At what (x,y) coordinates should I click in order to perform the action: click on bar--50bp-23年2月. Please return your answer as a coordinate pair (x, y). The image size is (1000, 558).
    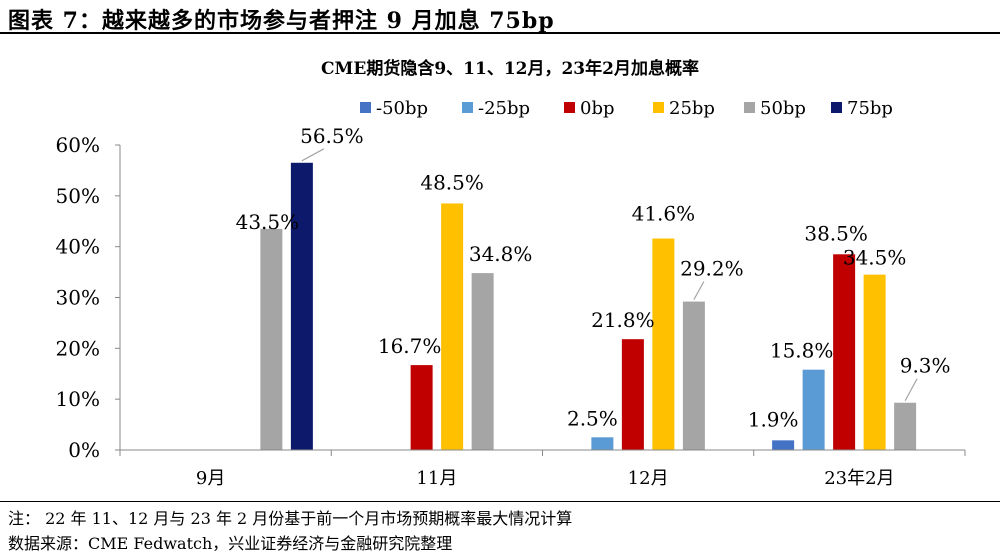
    Looking at the image, I should click on (783, 445).